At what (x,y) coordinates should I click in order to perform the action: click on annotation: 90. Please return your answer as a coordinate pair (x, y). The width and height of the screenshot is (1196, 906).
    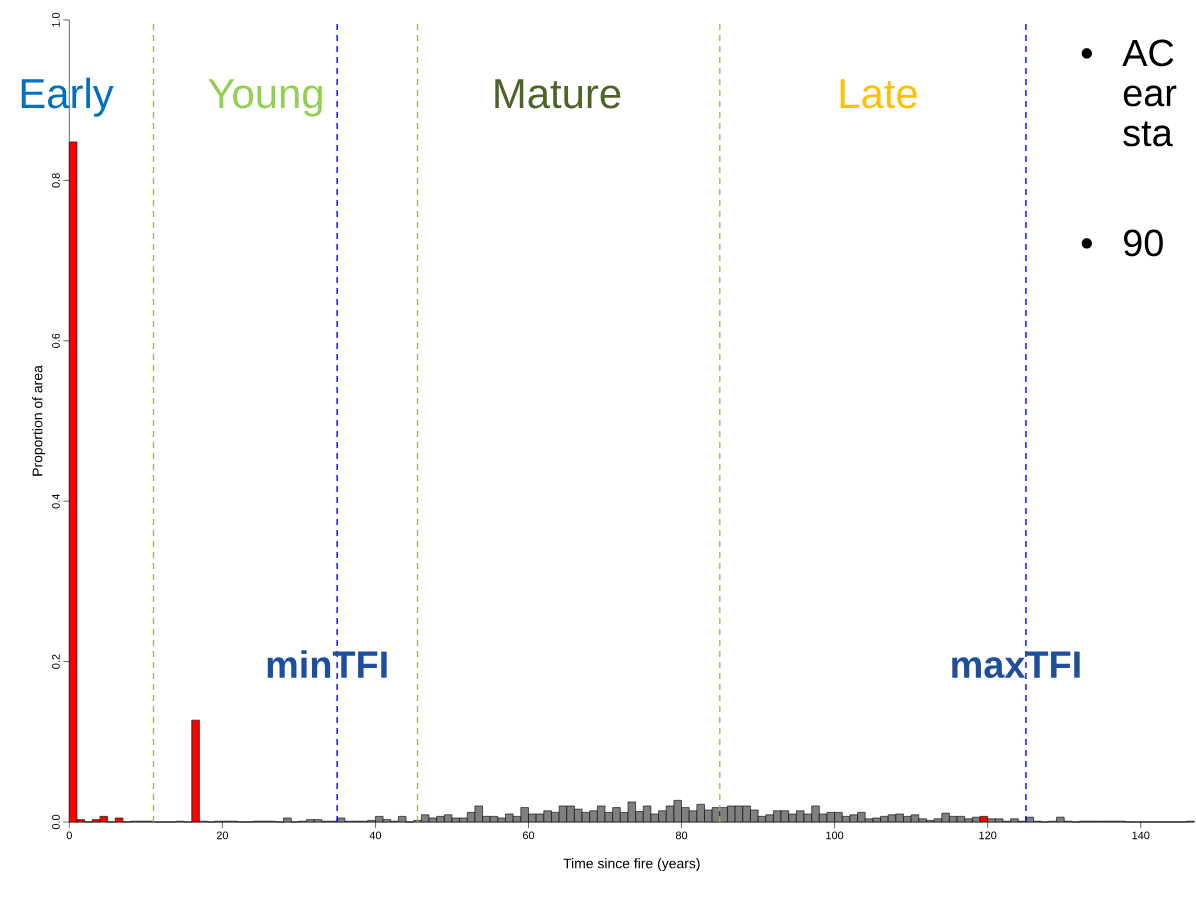
    Looking at the image, I should click on (1143, 243).